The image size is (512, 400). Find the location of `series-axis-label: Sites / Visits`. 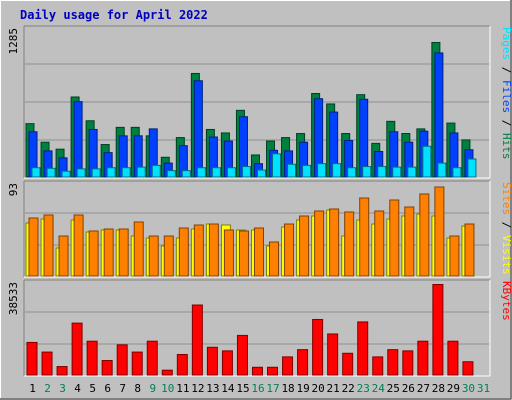

series-axis-label: Sites / Visits is located at coordinates (506, 228).